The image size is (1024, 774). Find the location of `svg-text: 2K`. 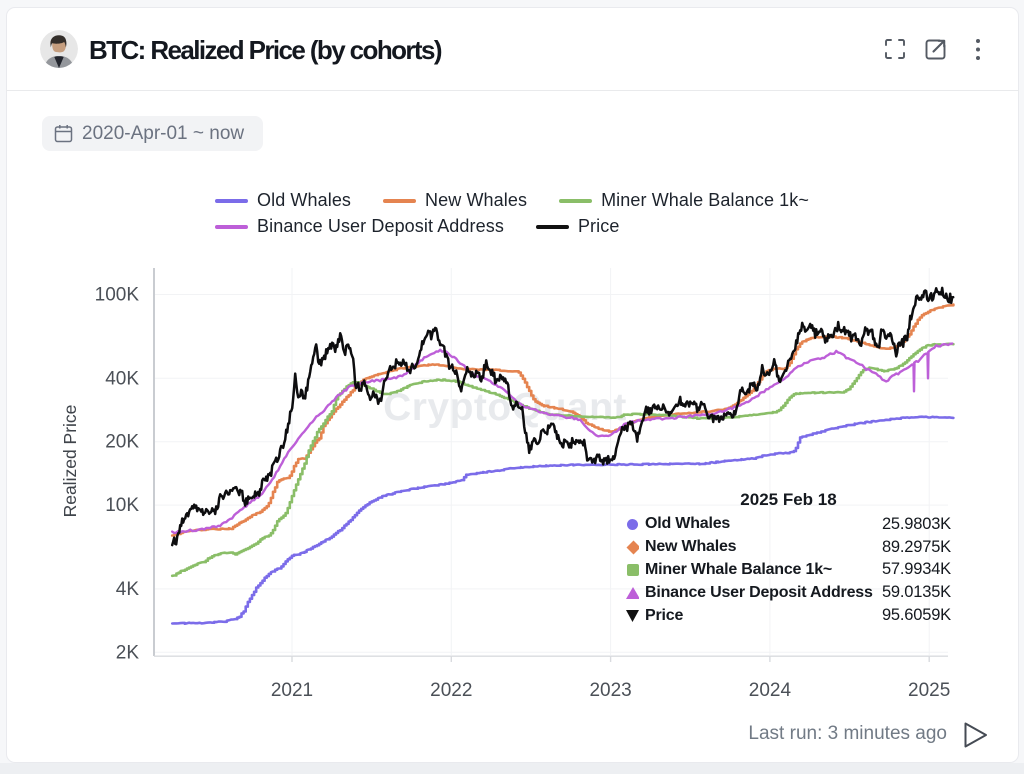

svg-text: 2K is located at coordinates (128, 652).